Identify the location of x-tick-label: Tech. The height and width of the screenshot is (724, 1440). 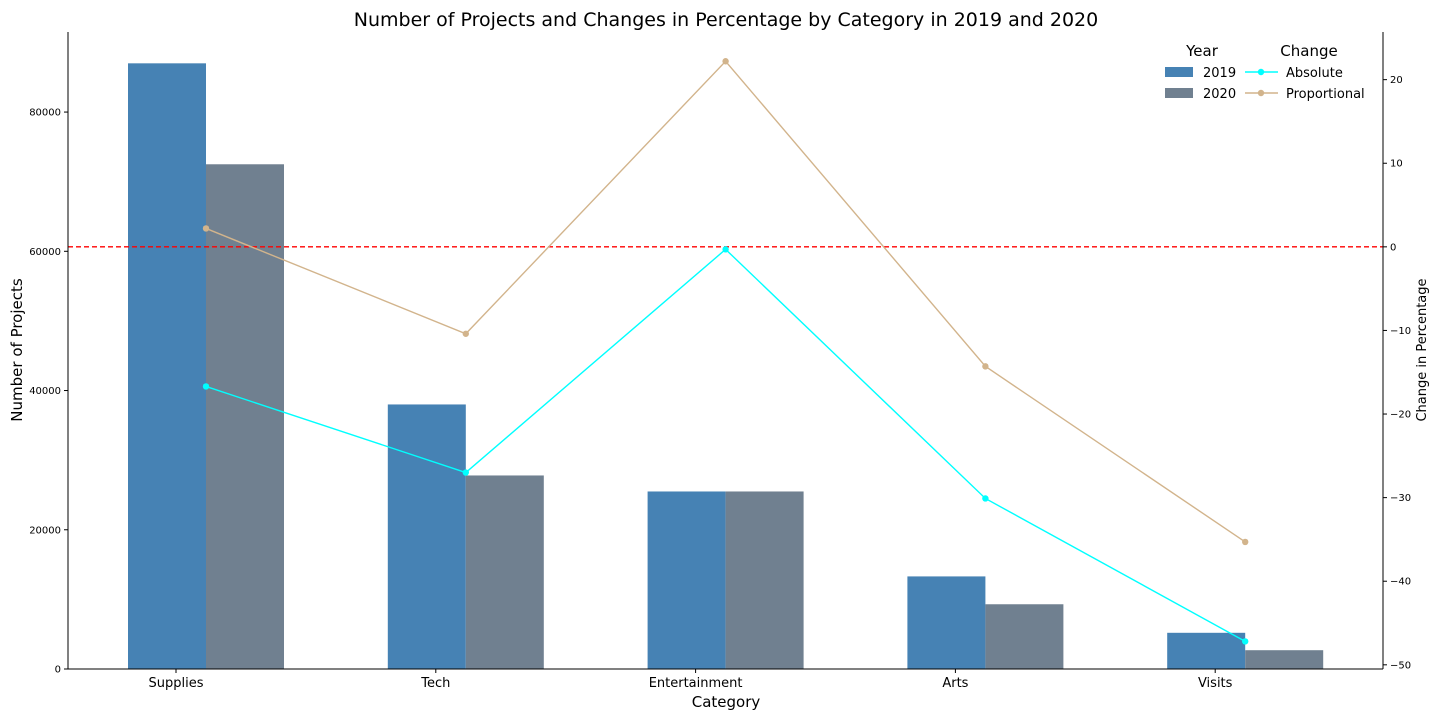
(435, 683).